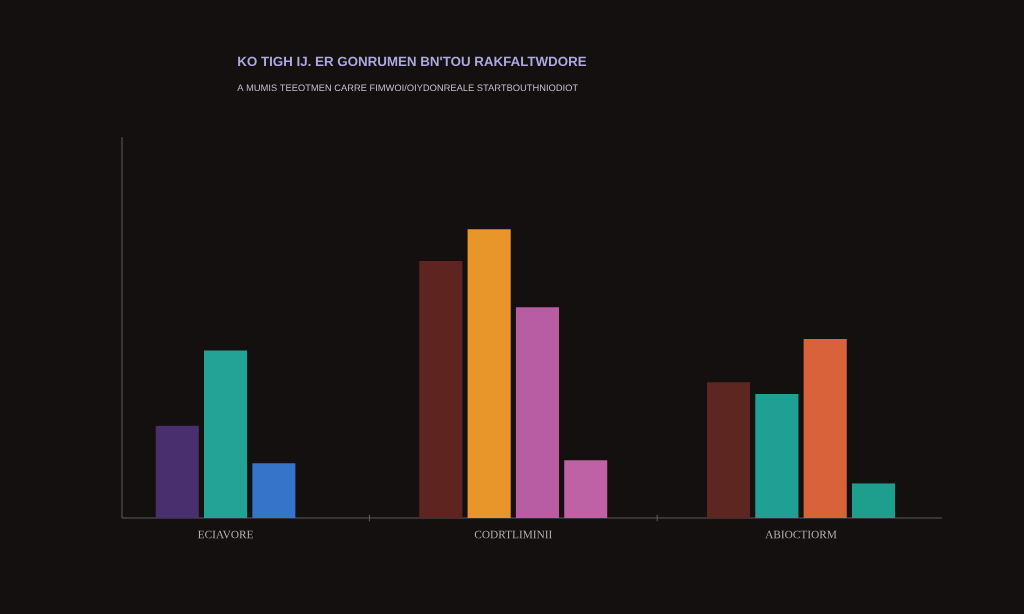 The image size is (1024, 614). What do you see at coordinates (407, 88) in the screenshot?
I see `chart-subtitle: A MUMIS TEEOTMEN CARRE FIMWOI/OIYDONREALE STARTBOUTHNIODIOT` at bounding box center [407, 88].